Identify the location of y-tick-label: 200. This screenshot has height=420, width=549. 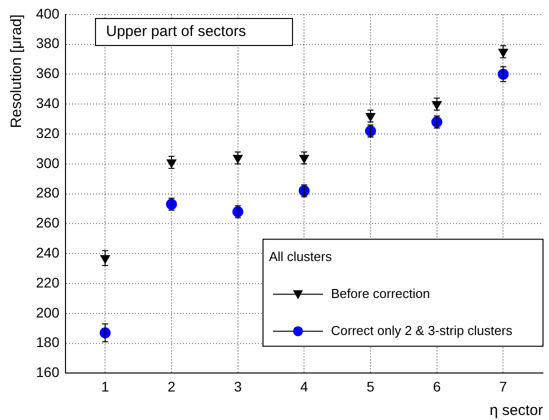
(48, 312).